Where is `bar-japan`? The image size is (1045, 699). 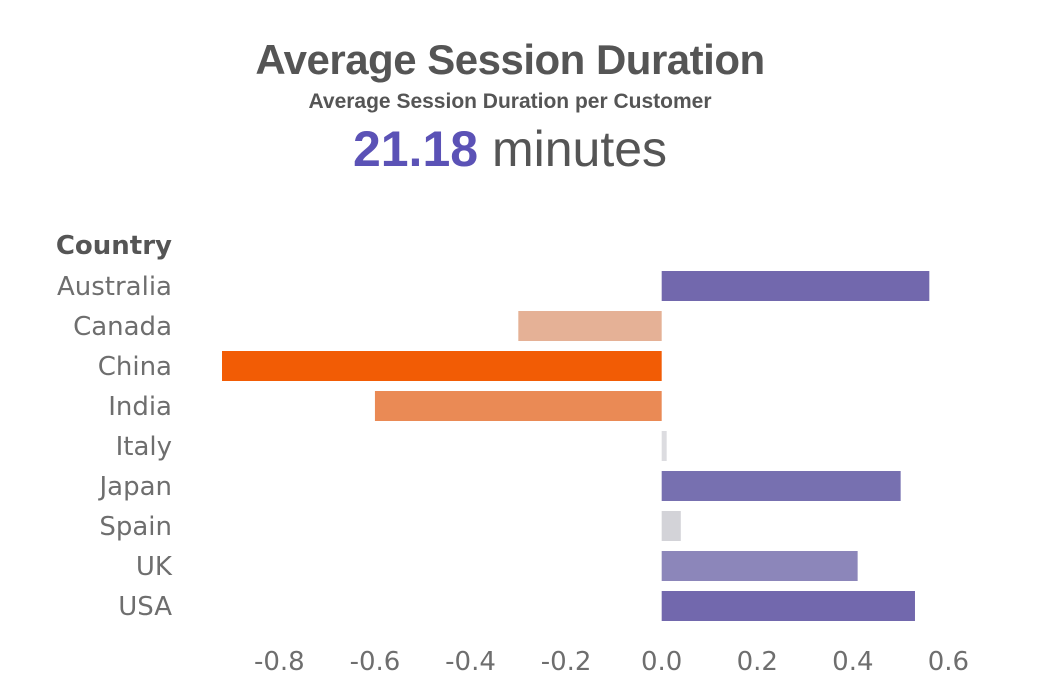
bar-japan is located at coordinates (781, 486).